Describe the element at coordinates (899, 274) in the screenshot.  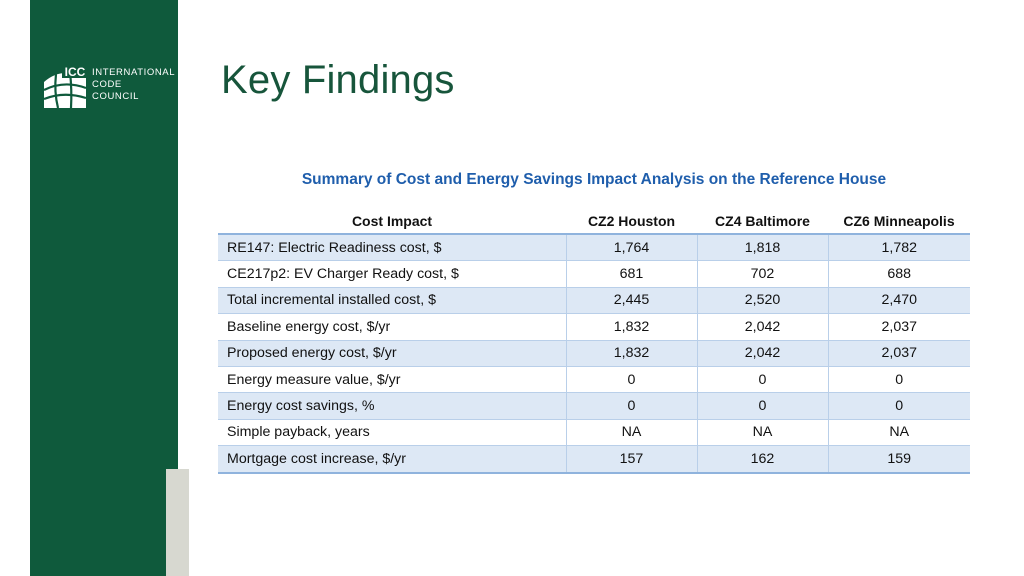
I see `cell-value: 688` at that location.